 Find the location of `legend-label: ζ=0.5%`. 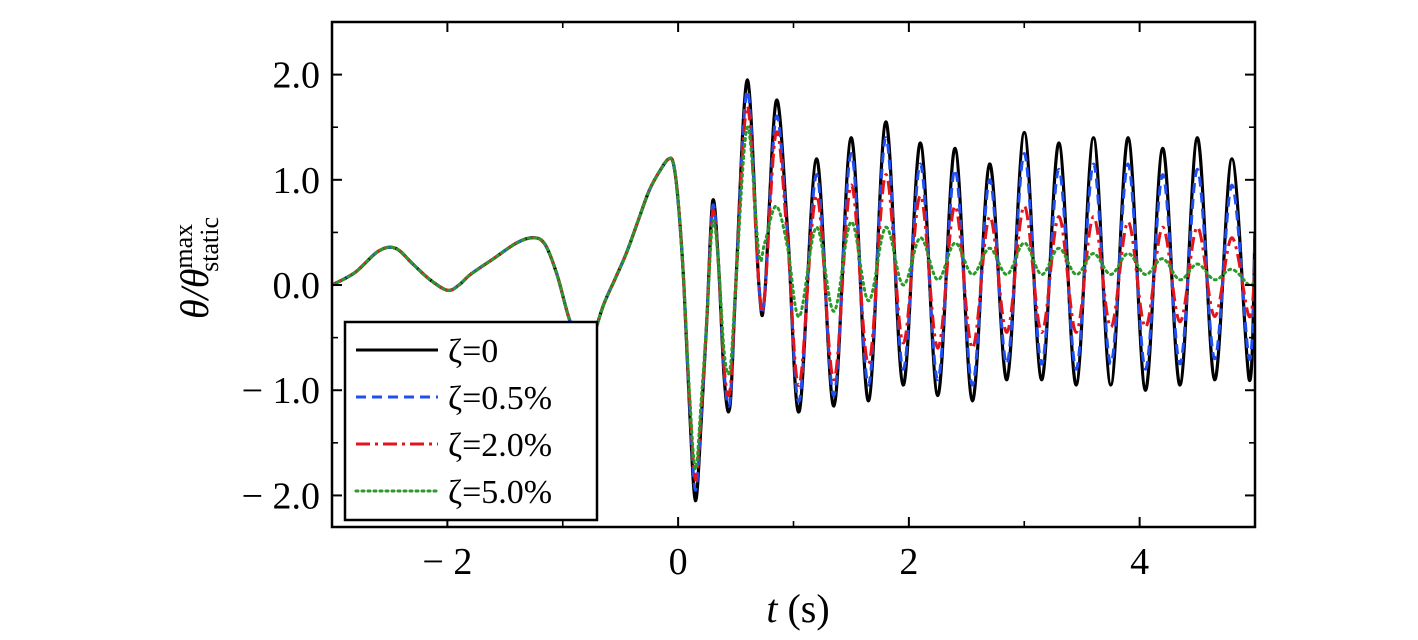

legend-label: ζ=0.5% is located at coordinates (500, 398).